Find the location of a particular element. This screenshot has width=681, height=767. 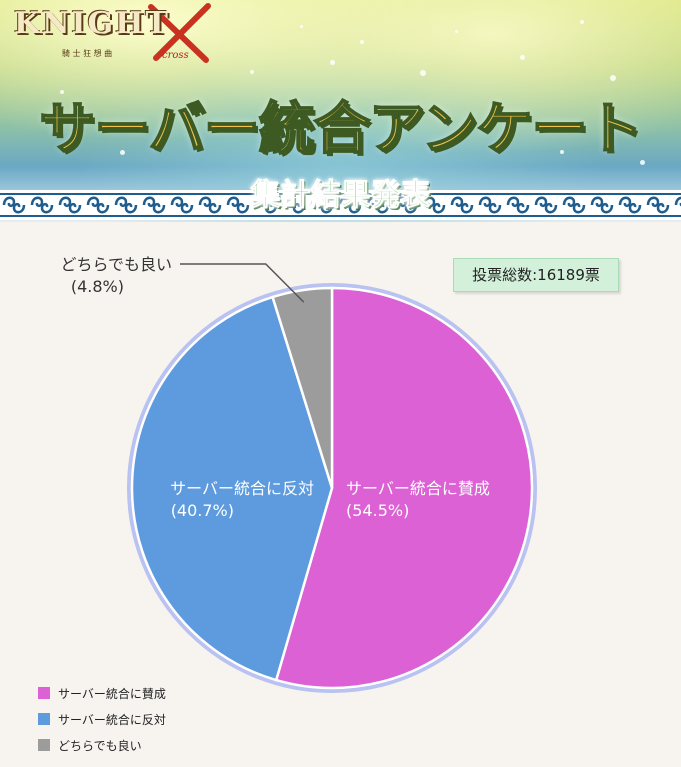

legend-label: どちらでも良い is located at coordinates (100, 746).